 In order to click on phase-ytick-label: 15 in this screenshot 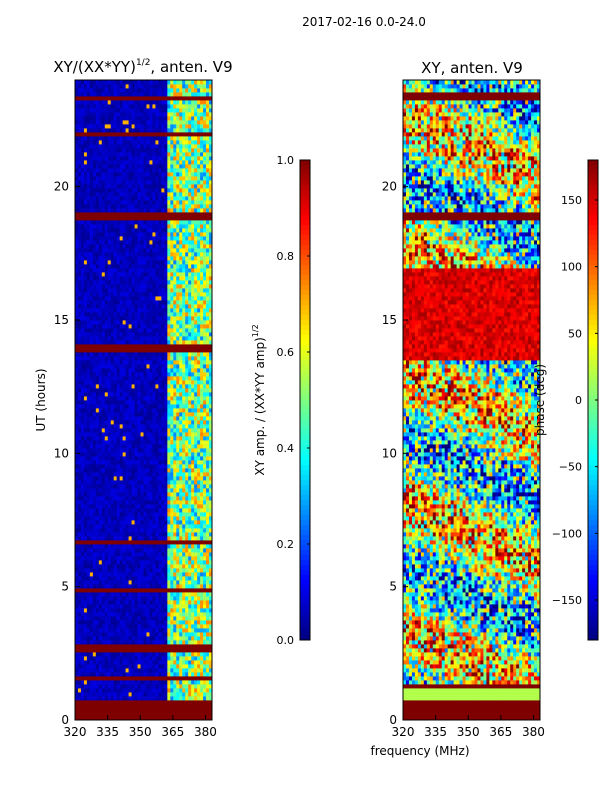, I will do `click(389, 320)`.